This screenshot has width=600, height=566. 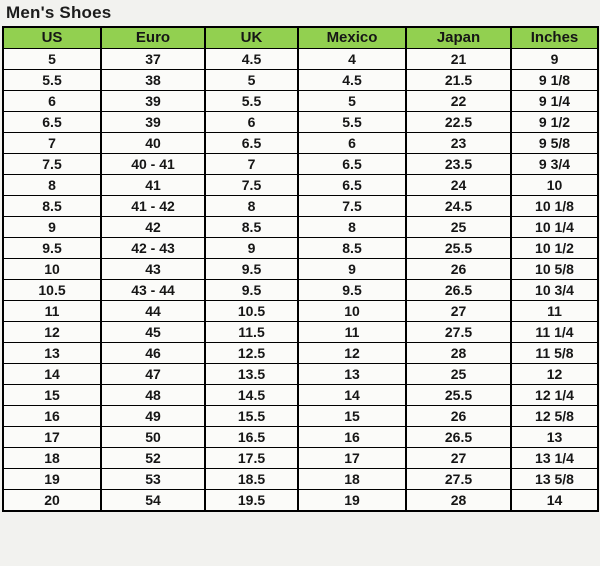 I want to click on table-cell: 45, so click(x=153, y=332).